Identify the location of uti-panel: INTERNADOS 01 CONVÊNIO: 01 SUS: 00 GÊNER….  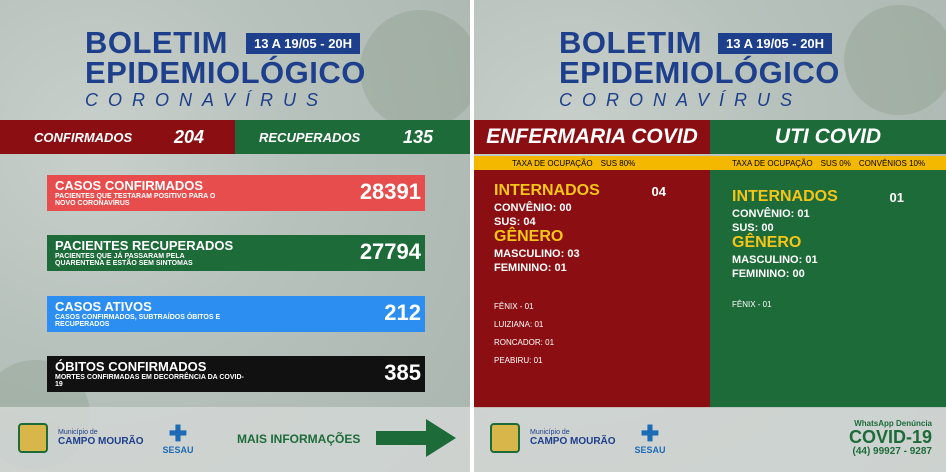
(828, 289).